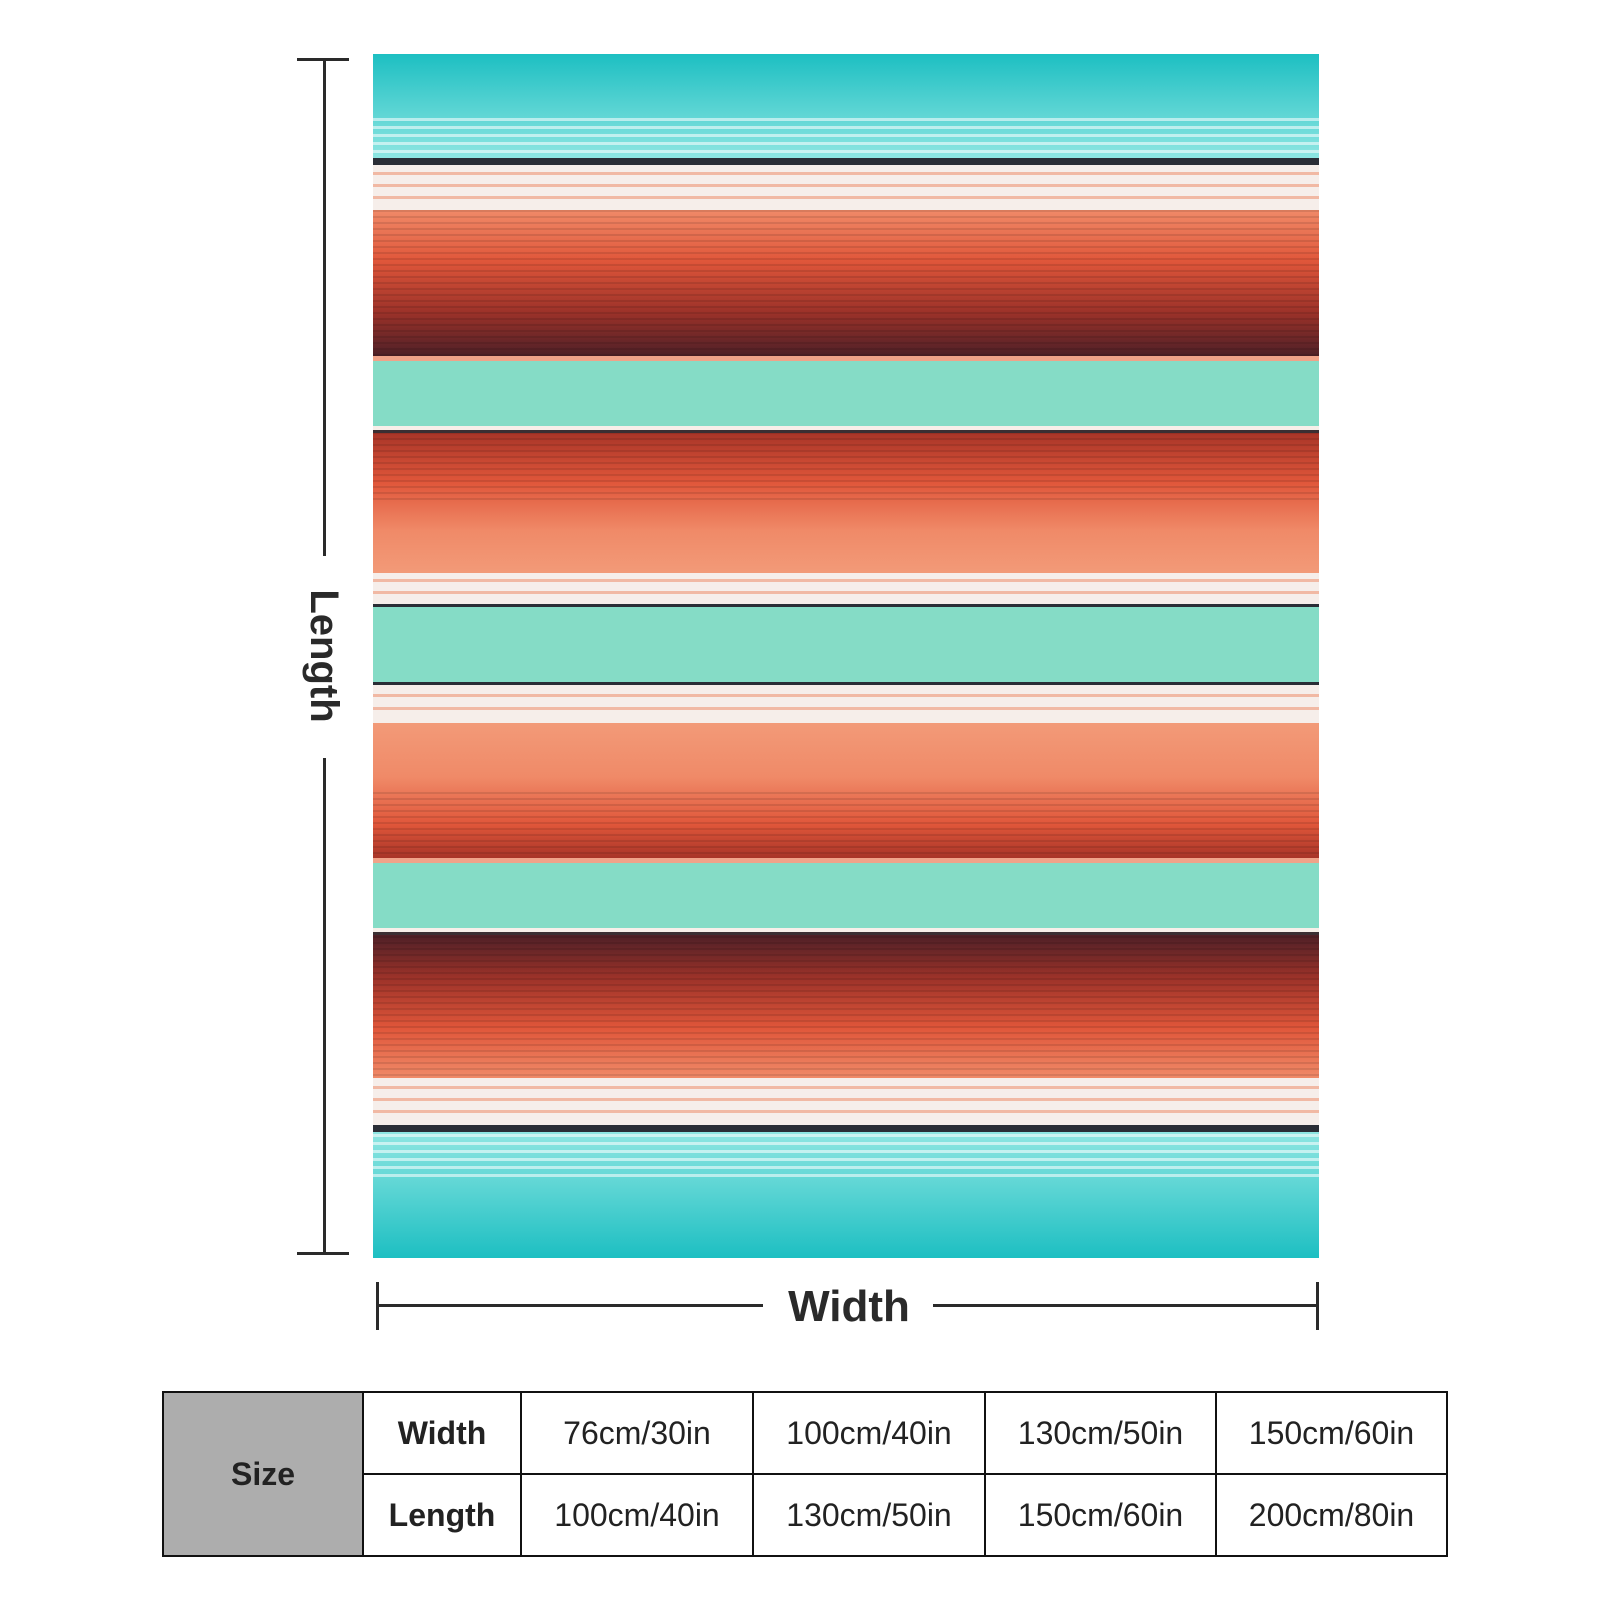  I want to click on stripe-cream-top, so click(846, 187).